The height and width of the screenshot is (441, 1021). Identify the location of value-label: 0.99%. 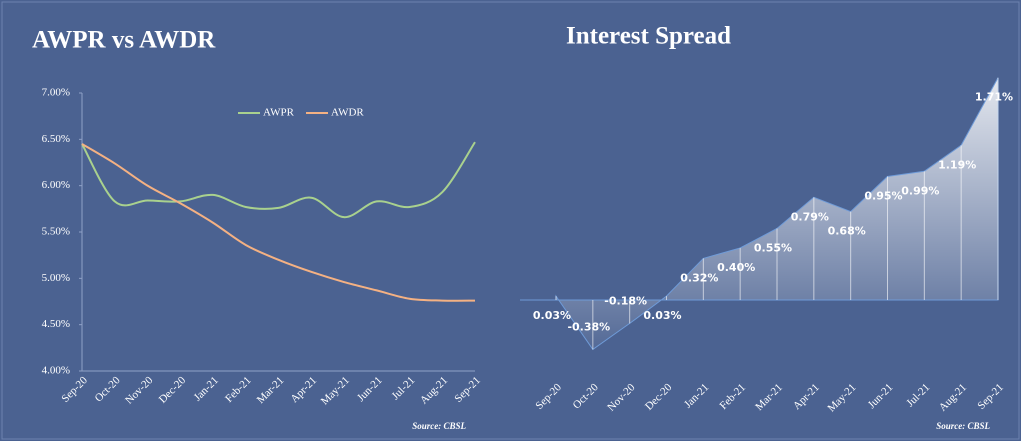
(920, 190).